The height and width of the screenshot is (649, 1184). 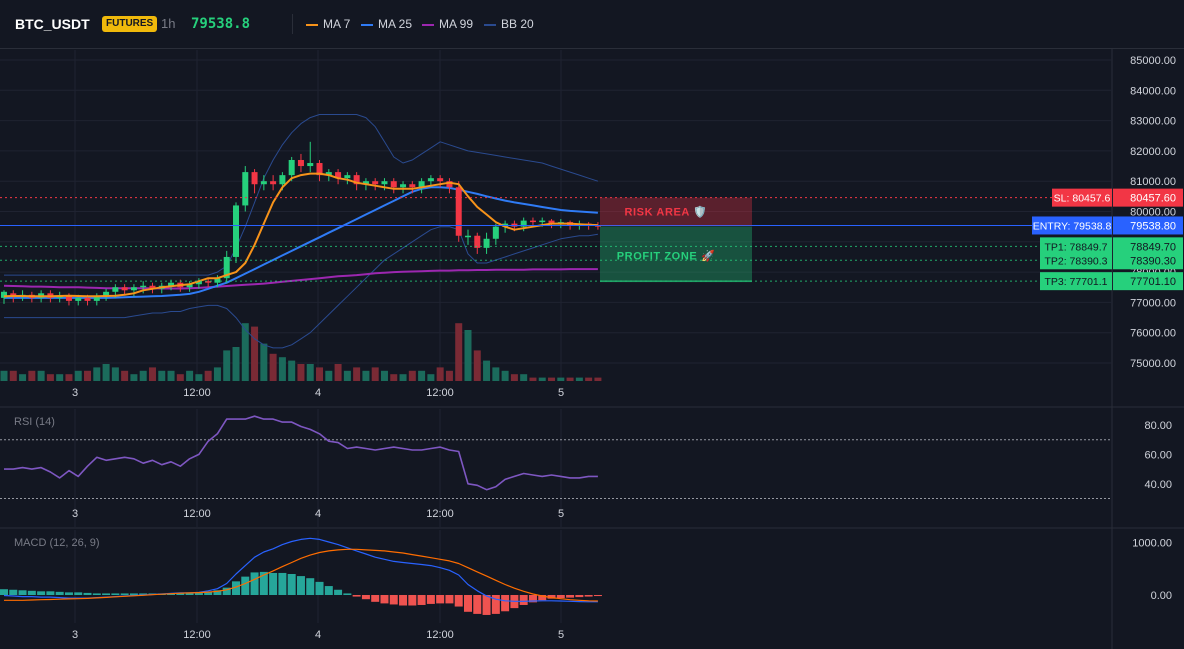 What do you see at coordinates (447, 24) in the screenshot?
I see `legend-ma99: MA 99` at bounding box center [447, 24].